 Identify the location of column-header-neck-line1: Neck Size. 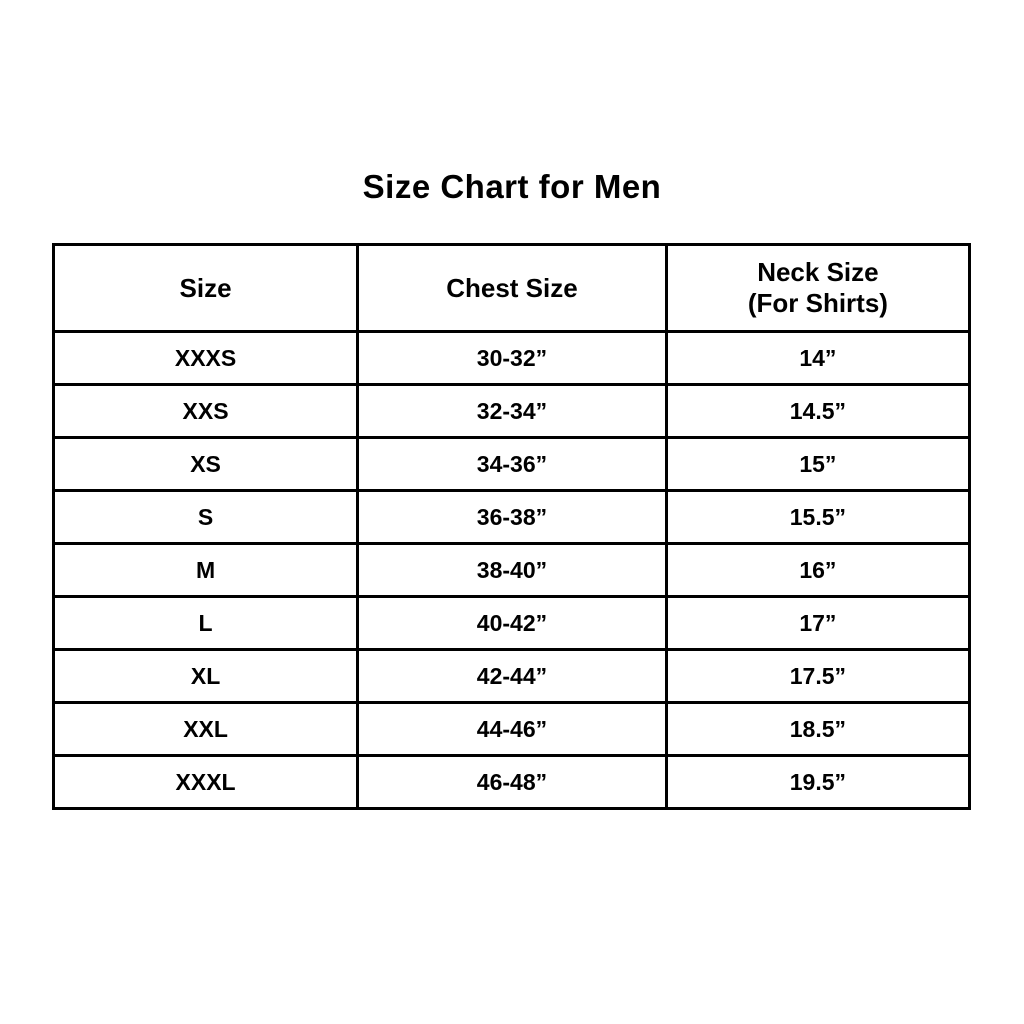
(818, 272).